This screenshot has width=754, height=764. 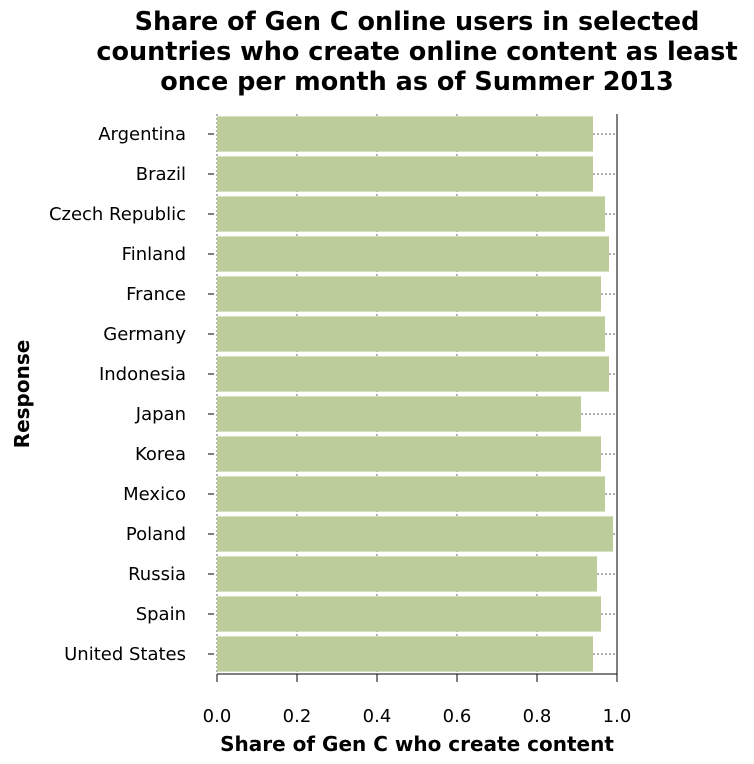 I want to click on y-tick-label: Czech Republic, so click(x=117, y=214).